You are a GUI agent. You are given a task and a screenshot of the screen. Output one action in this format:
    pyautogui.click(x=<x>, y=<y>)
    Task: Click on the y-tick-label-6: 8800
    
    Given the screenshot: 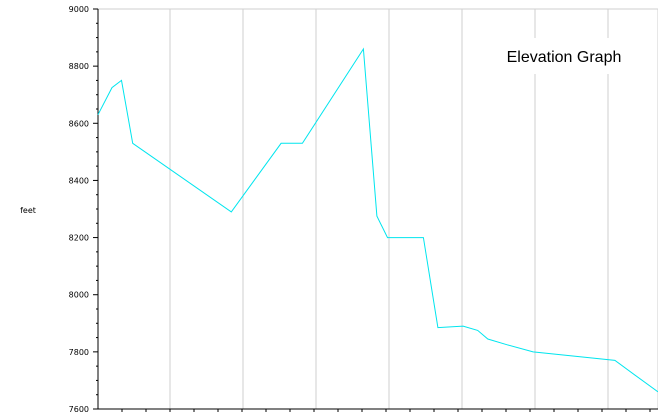 What is the action you would take?
    pyautogui.click(x=79, y=66)
    